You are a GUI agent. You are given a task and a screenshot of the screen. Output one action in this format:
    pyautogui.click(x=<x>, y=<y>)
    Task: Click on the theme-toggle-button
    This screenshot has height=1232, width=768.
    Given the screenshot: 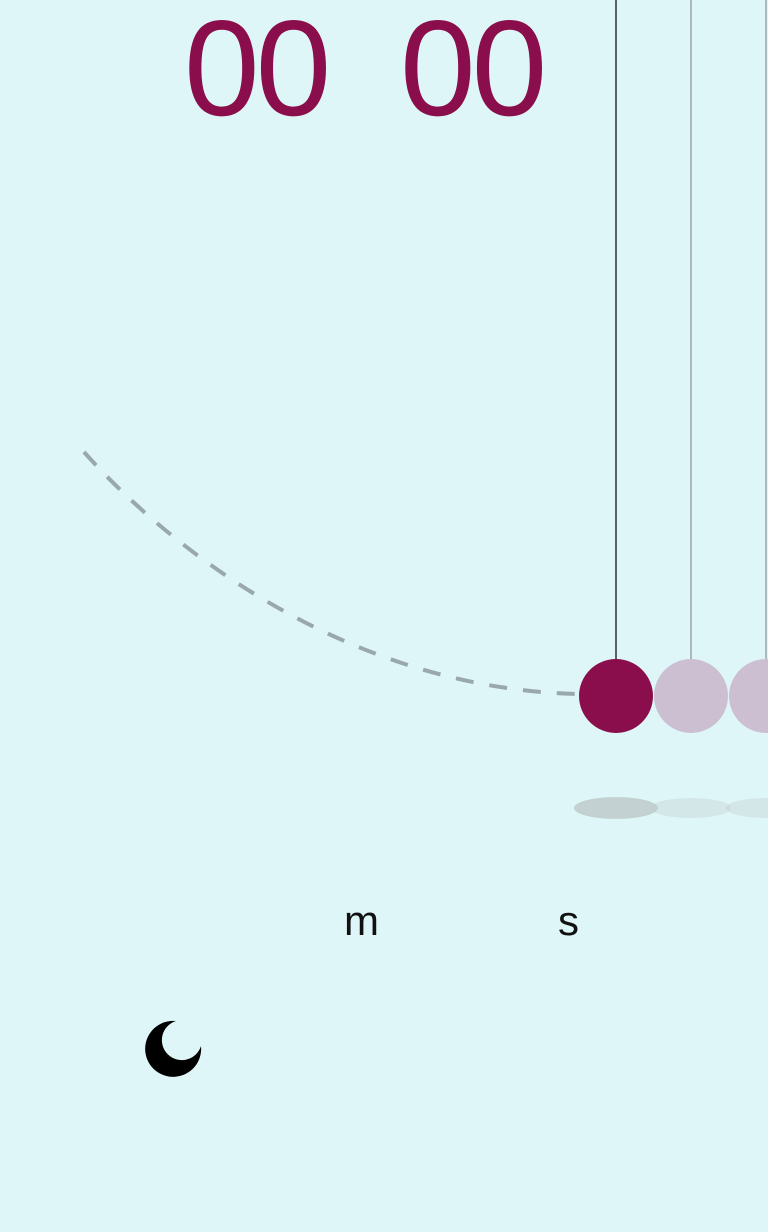 What is the action you would take?
    pyautogui.click(x=173, y=1049)
    